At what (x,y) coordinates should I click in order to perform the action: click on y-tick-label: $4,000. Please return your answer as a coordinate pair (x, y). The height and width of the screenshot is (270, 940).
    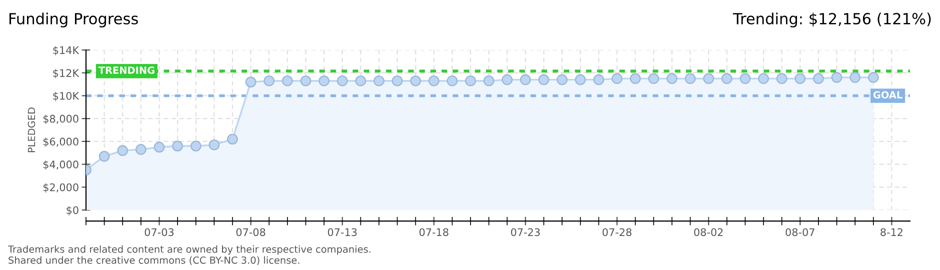
    Looking at the image, I should click on (60, 165).